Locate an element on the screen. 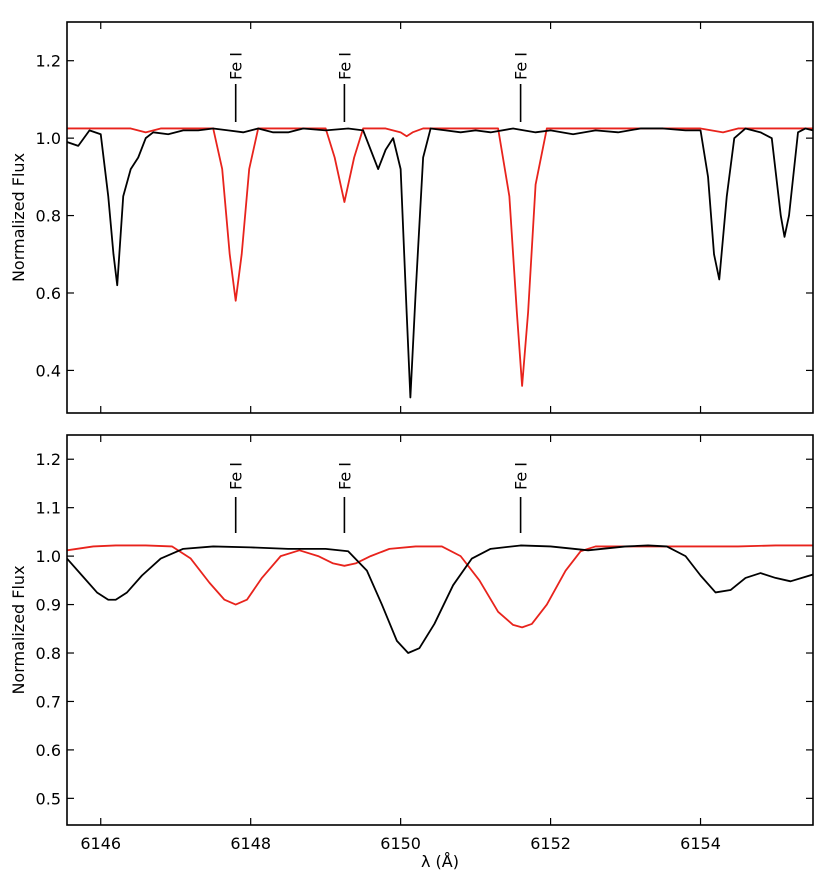 This screenshot has width=830, height=883. x-tick-label: 6148 is located at coordinates (250, 843).